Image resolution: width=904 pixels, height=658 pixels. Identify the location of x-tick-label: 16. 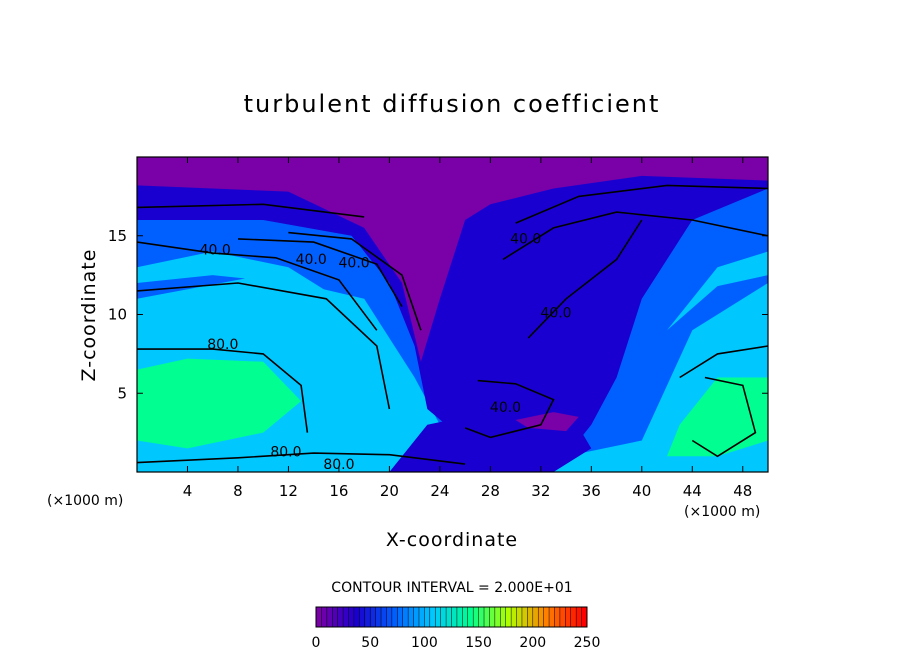
(338, 491).